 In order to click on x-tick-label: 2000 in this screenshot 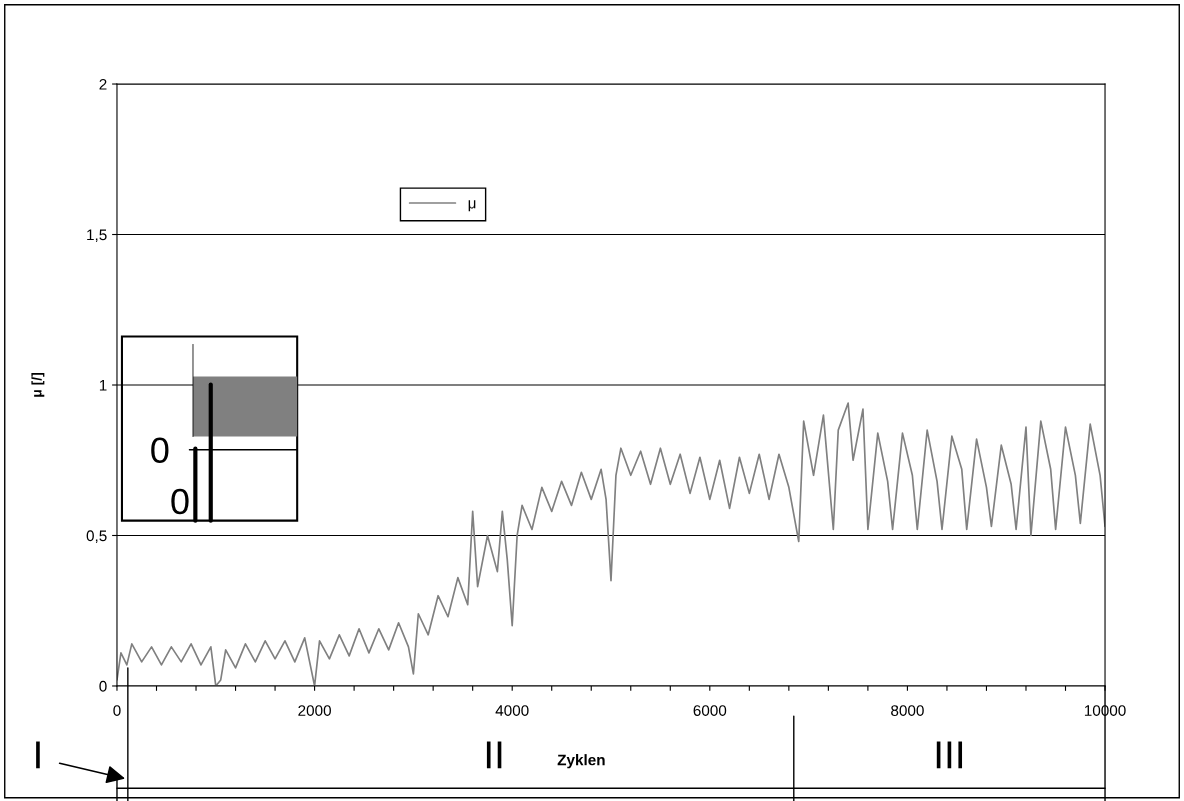, I will do `click(314, 710)`.